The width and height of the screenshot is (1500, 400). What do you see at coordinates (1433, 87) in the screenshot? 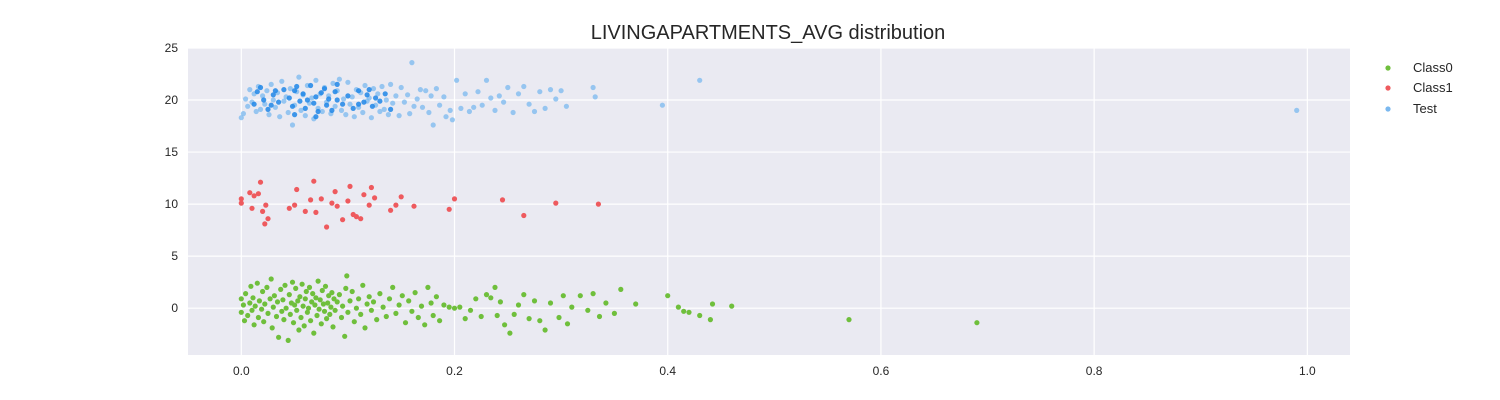
I see `legend-label-class1: Class1` at bounding box center [1433, 87].